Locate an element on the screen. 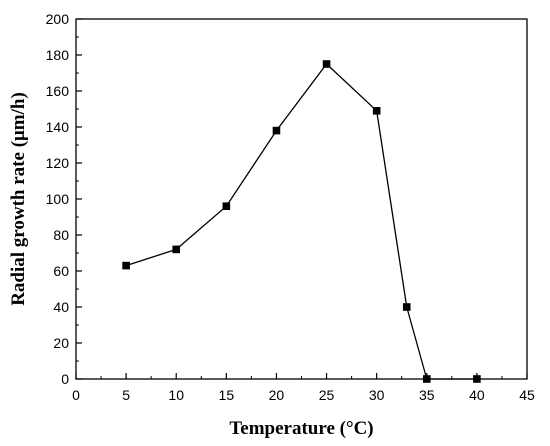 This screenshot has width=550, height=446. x-tick-label: 25 is located at coordinates (327, 395).